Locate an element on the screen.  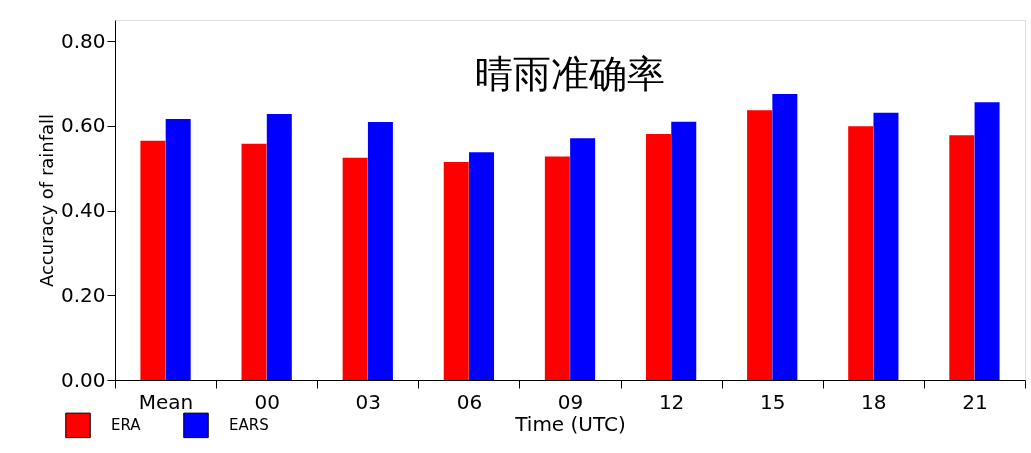
x-tick-label: 15 is located at coordinates (773, 401).